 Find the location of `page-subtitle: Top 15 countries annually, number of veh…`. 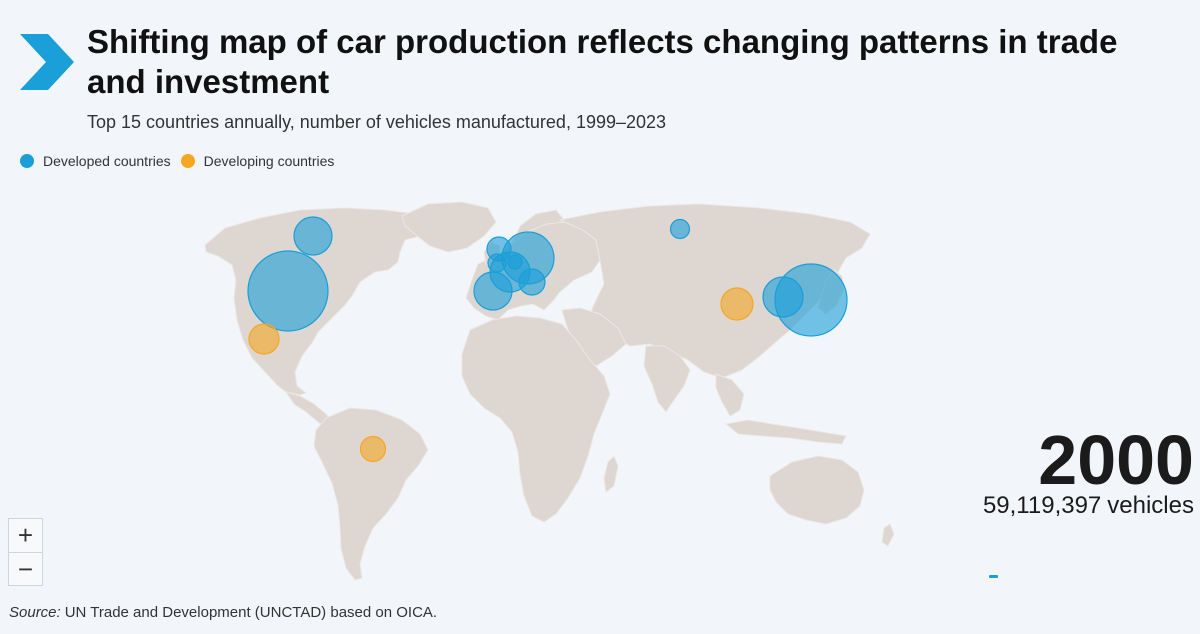

page-subtitle: Top 15 countries annually, number of veh… is located at coordinates (377, 122).